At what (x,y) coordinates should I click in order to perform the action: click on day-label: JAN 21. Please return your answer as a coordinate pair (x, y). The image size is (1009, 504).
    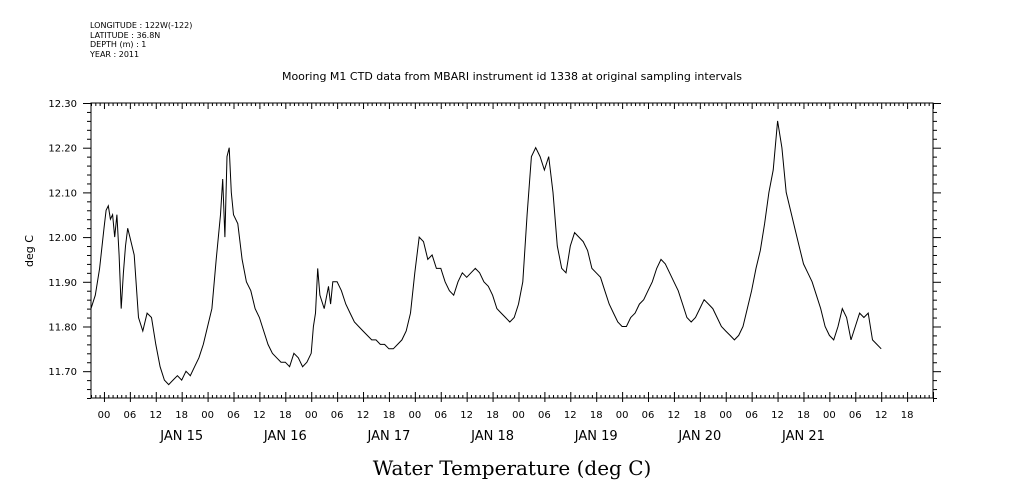
    Looking at the image, I should click on (803, 436).